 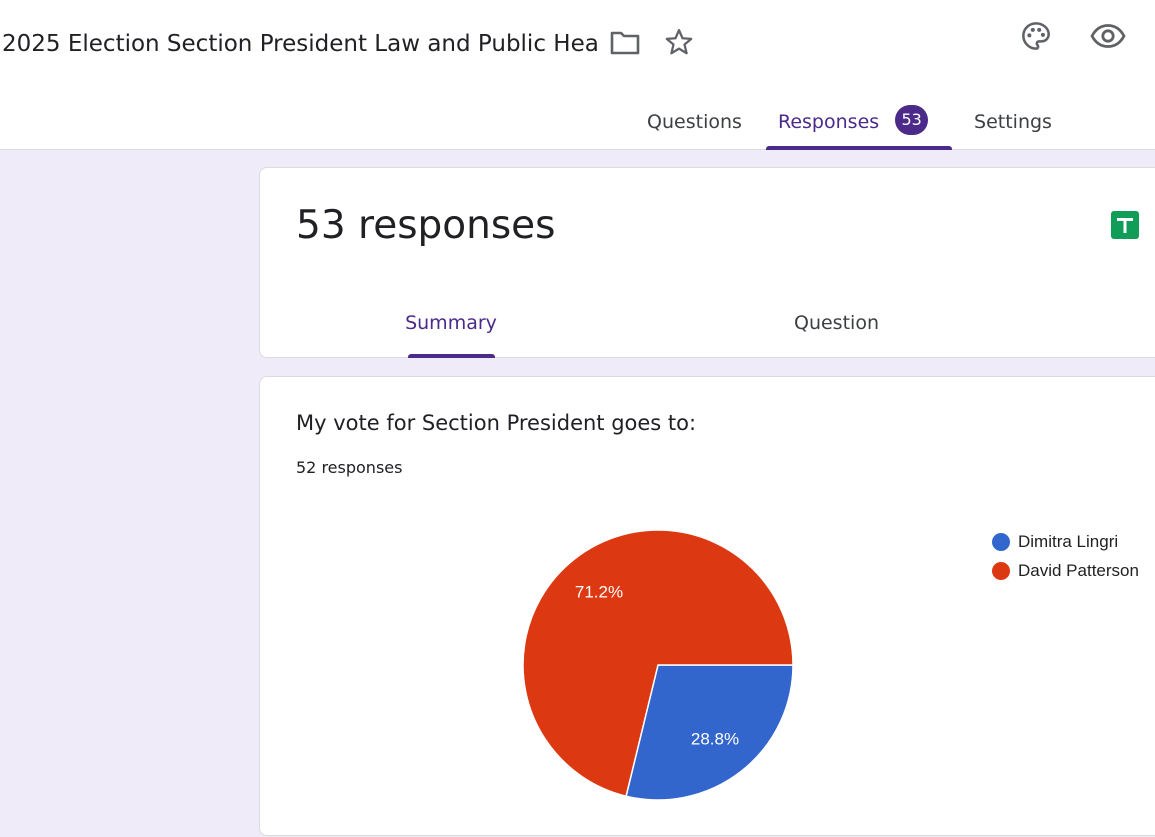 I want to click on pie-chart: 28.8% 71.2%, so click(x=658, y=665).